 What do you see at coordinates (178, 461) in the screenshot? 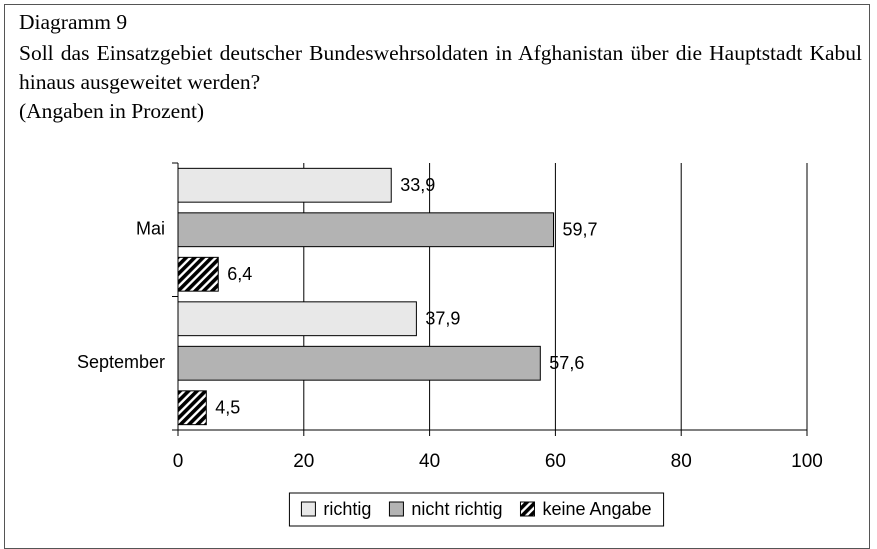
I see `x-tick-label: 0` at bounding box center [178, 461].